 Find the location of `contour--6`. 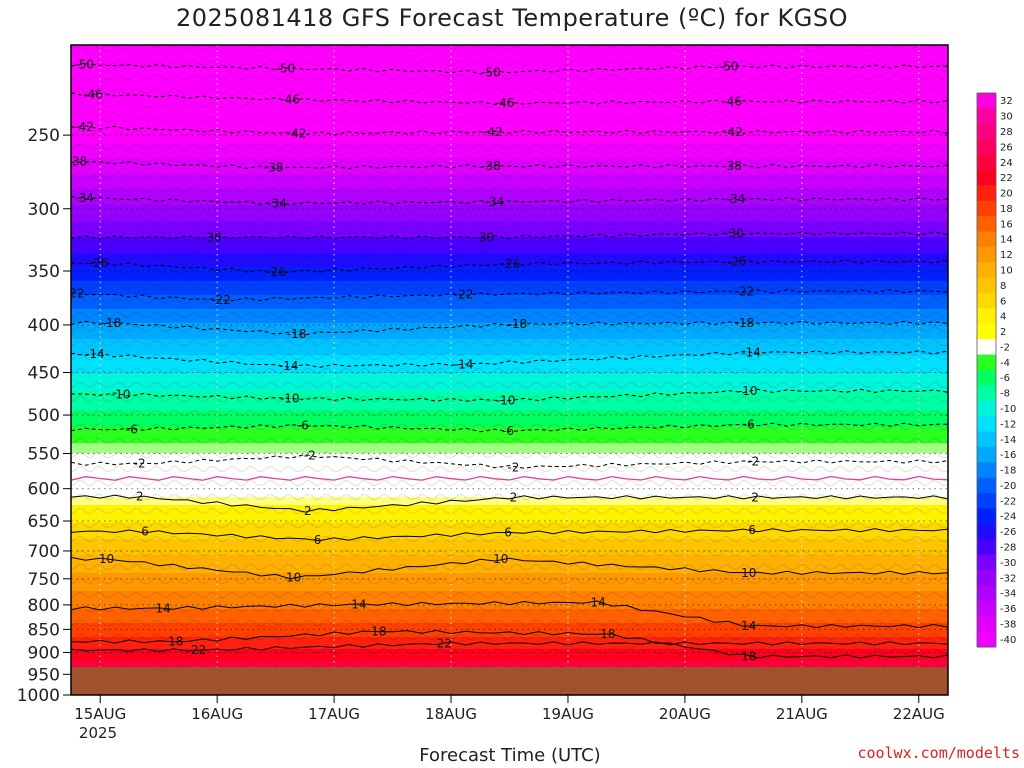

contour--6 is located at coordinates (509, 427).